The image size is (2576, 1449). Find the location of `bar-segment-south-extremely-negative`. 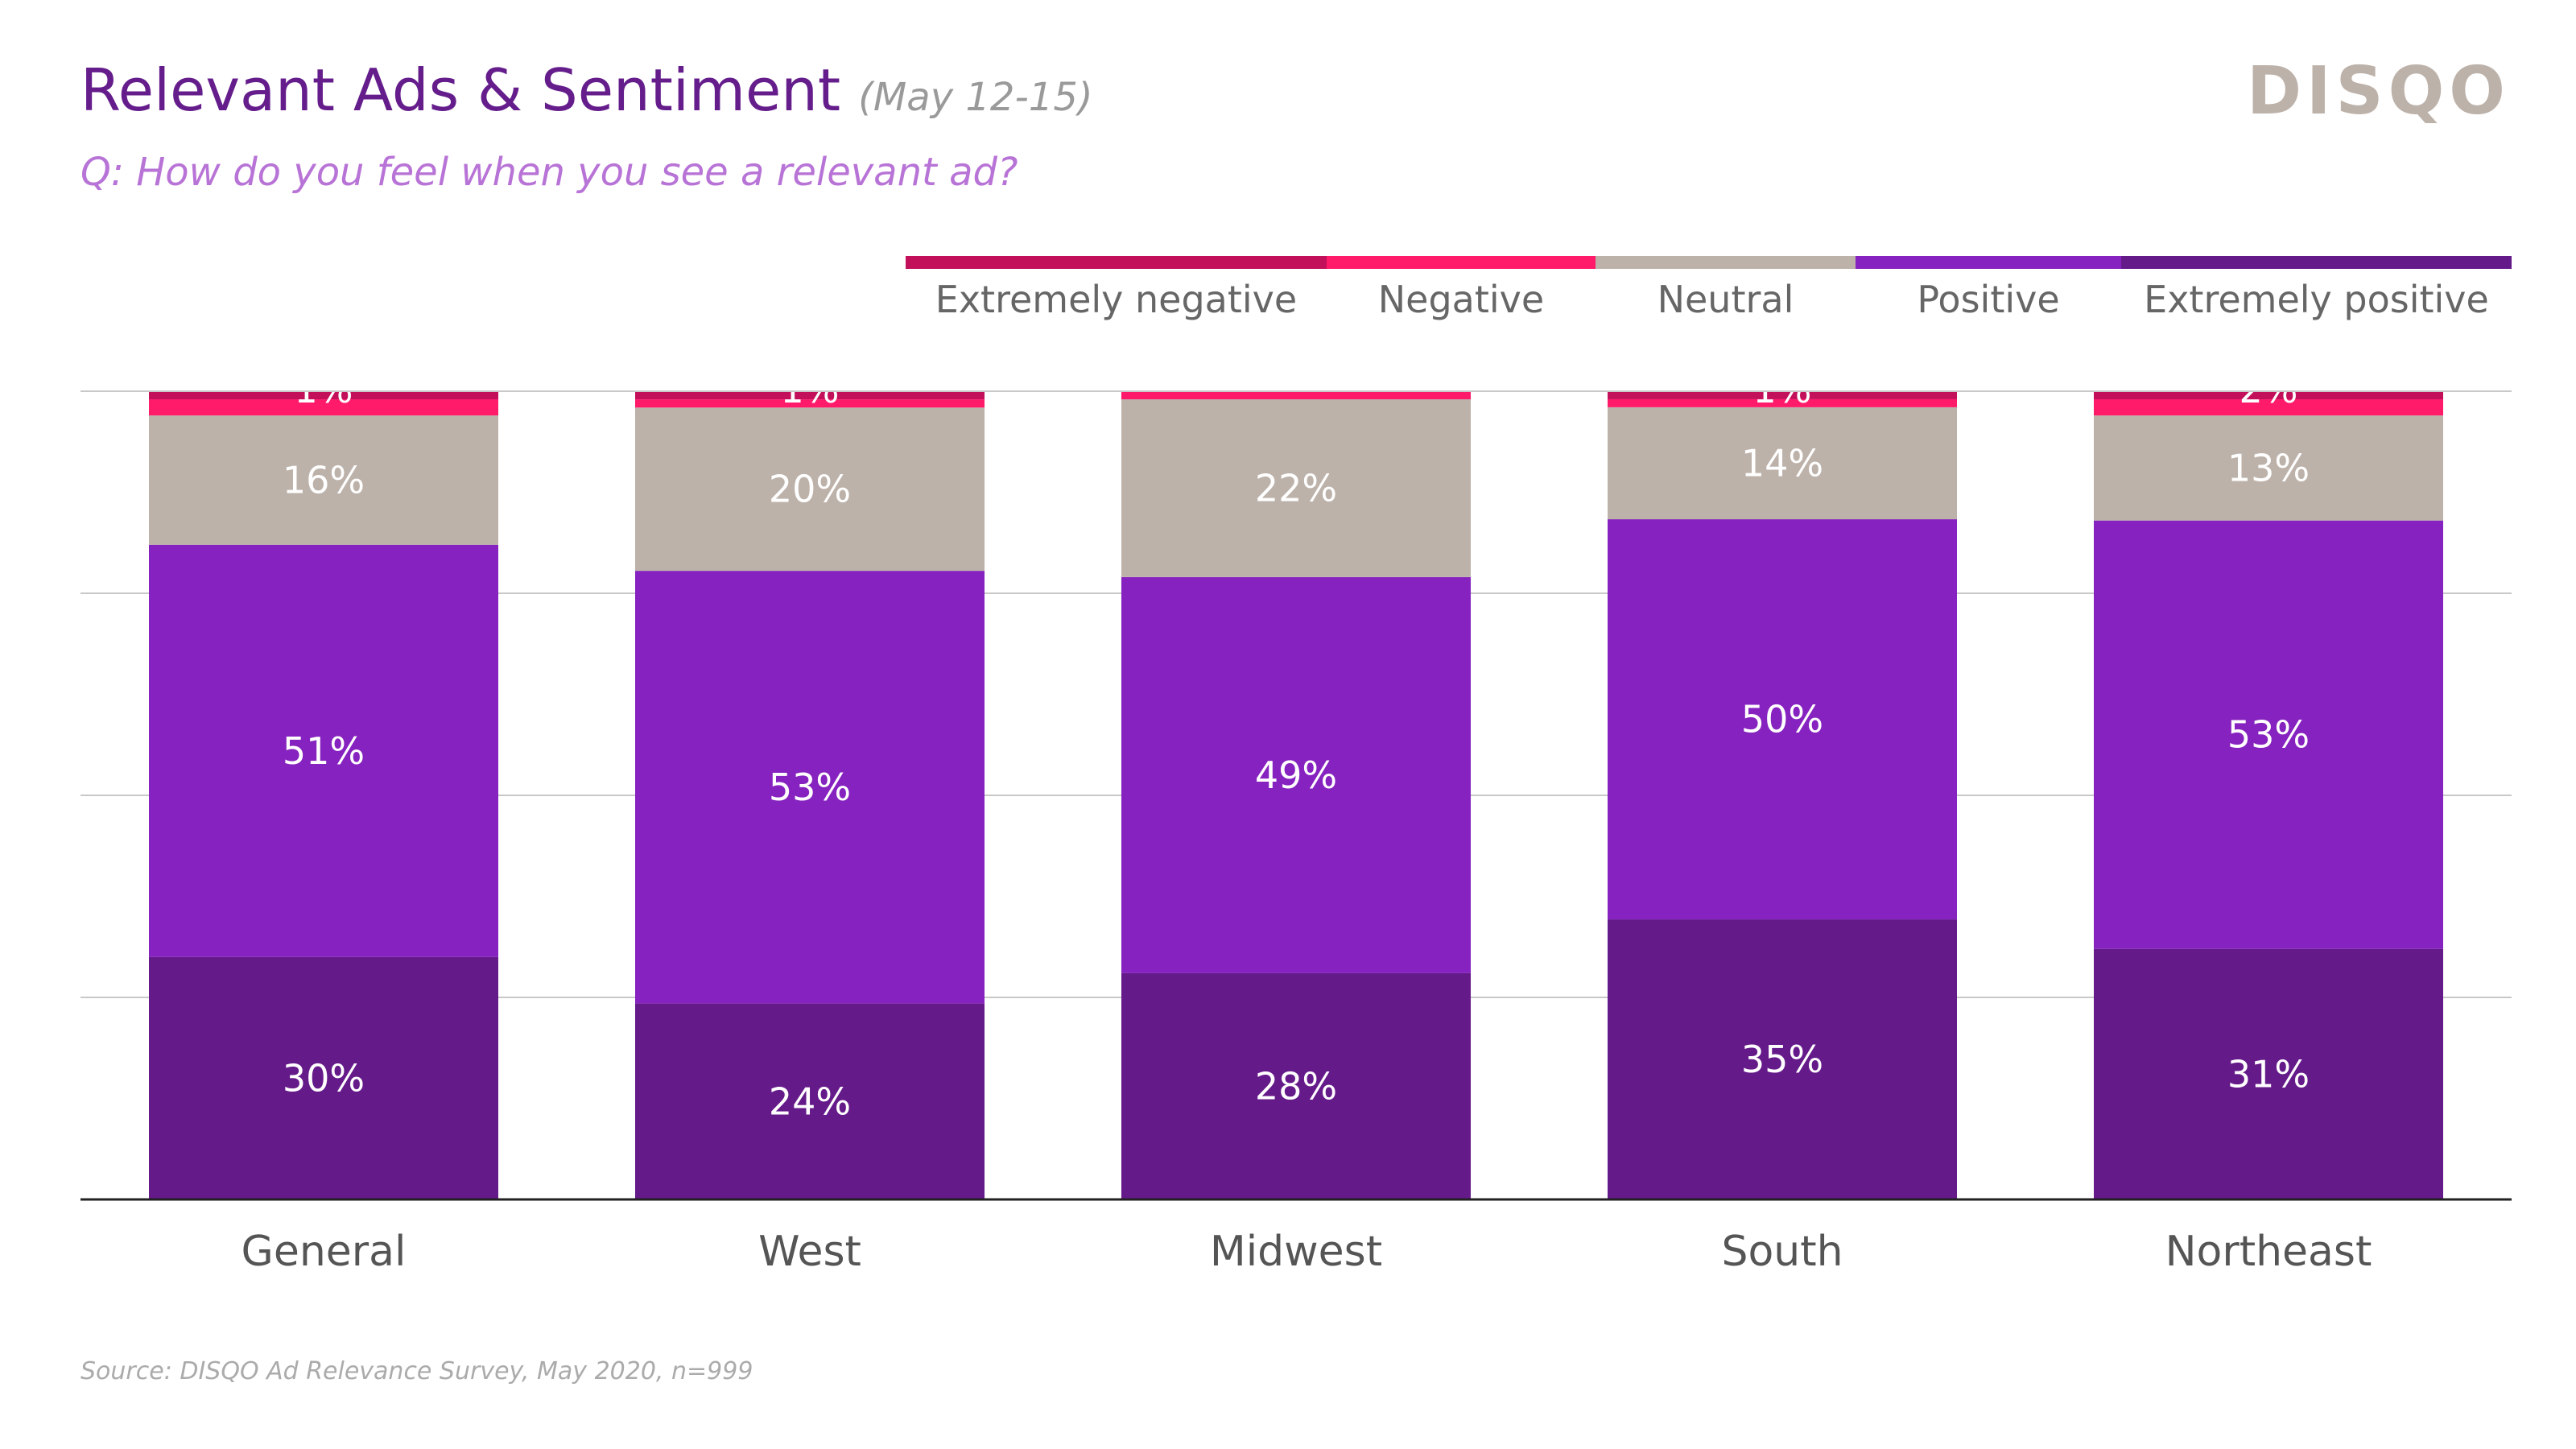

bar-segment-south-extremely-negative is located at coordinates (1782, 395).